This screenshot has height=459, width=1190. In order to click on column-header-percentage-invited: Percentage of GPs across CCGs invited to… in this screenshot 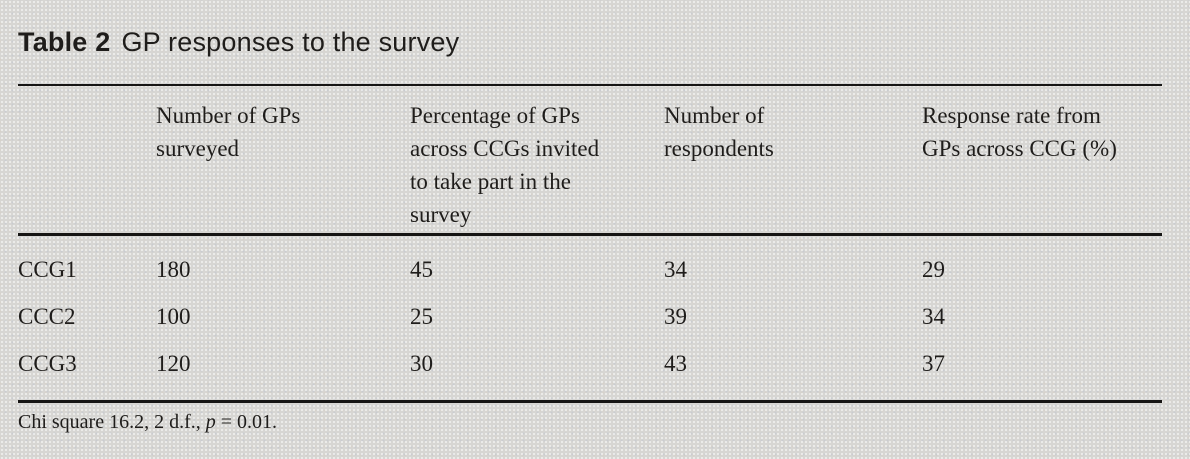, I will do `click(505, 165)`.